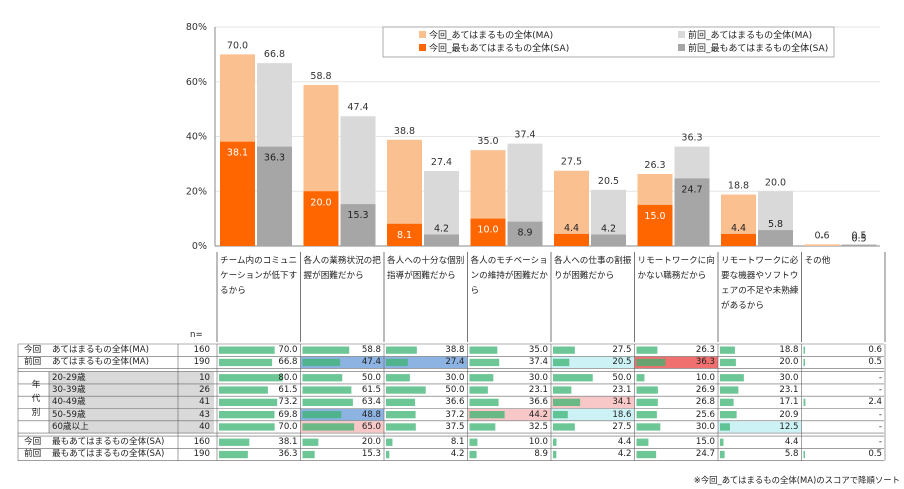 The width and height of the screenshot is (904, 489). Describe the element at coordinates (357, 215) in the screenshot. I see `data-label-sa: 15.3` at that location.